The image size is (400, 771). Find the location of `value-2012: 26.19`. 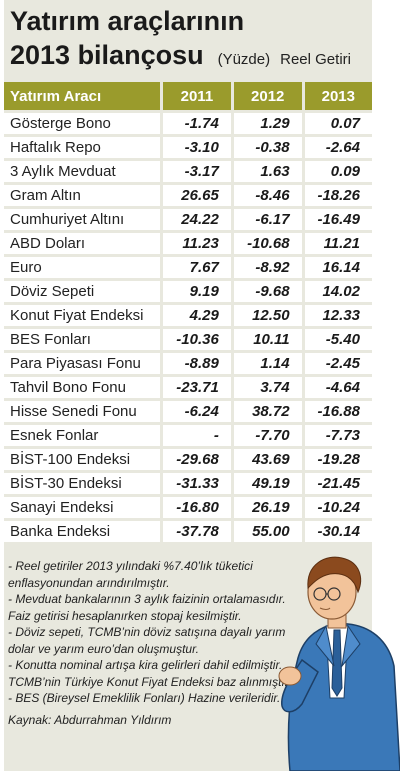

value-2012: 26.19 is located at coordinates (269, 506).